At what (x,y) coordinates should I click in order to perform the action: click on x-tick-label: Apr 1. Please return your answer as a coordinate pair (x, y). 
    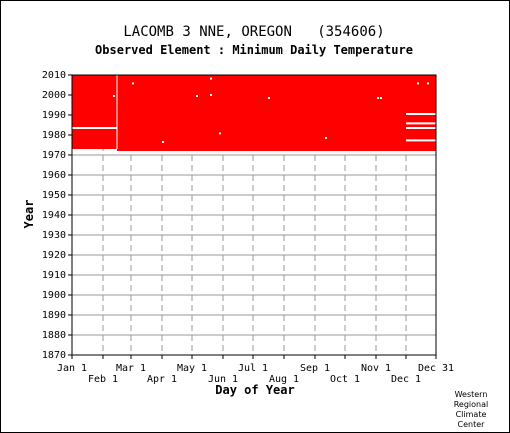
    Looking at the image, I should click on (162, 379).